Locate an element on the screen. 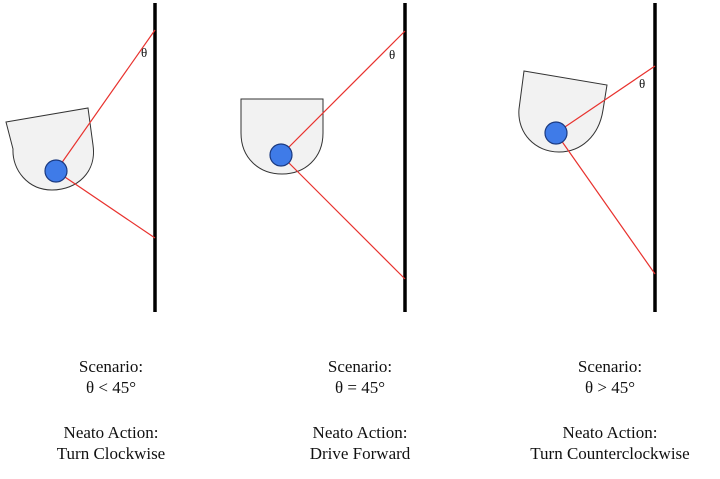 The image size is (720, 479). theta-label-2: θ is located at coordinates (392, 54).